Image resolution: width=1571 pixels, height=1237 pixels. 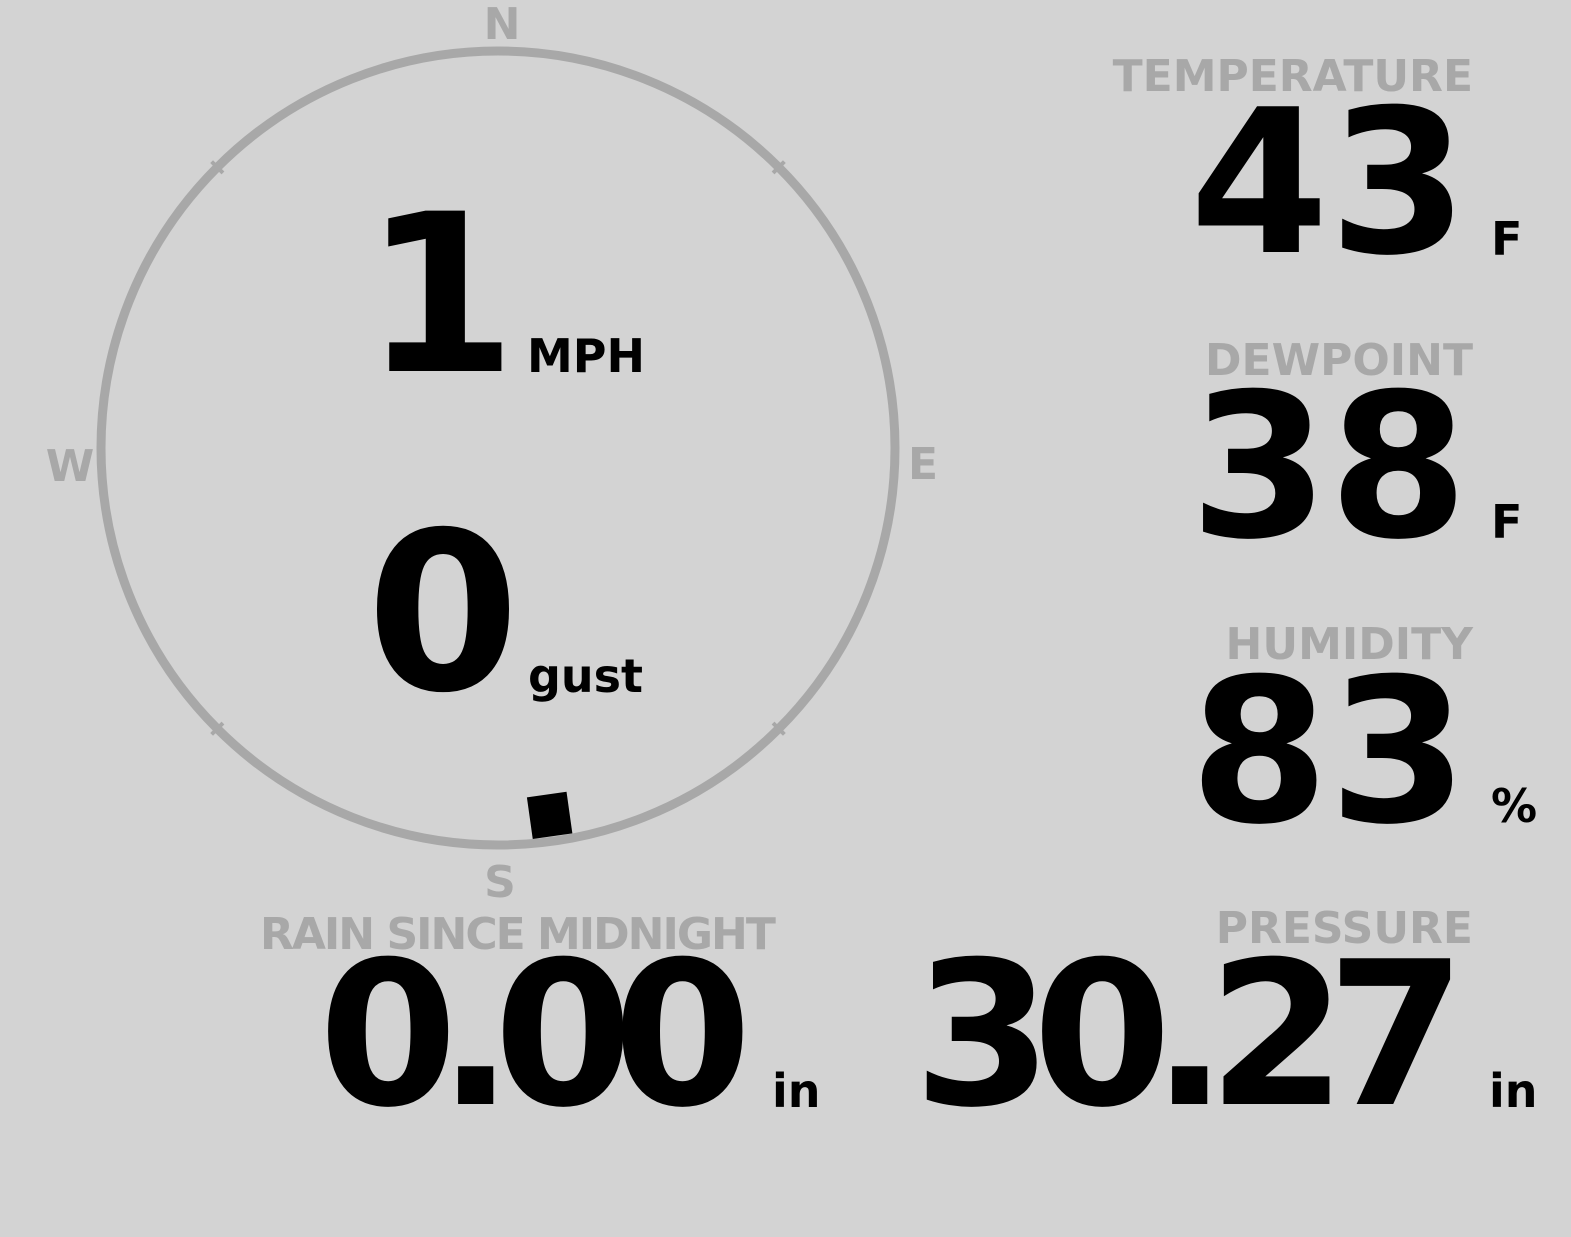 I want to click on dewpoint-unit: F, so click(x=1507, y=522).